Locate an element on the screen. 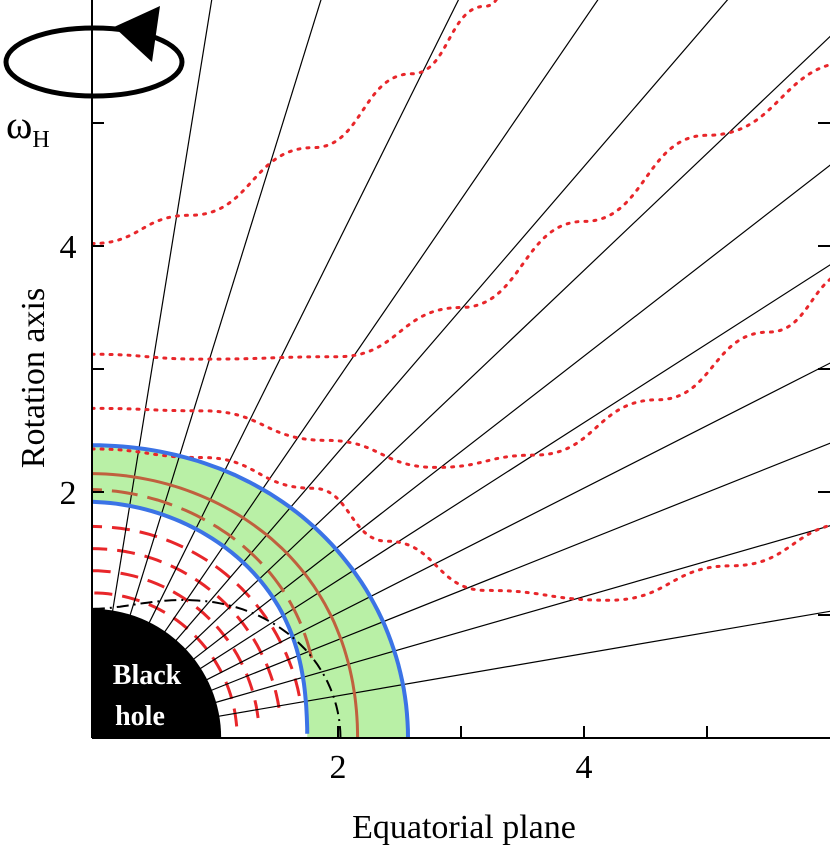  dotted-field-curve is located at coordinates (295, 123).